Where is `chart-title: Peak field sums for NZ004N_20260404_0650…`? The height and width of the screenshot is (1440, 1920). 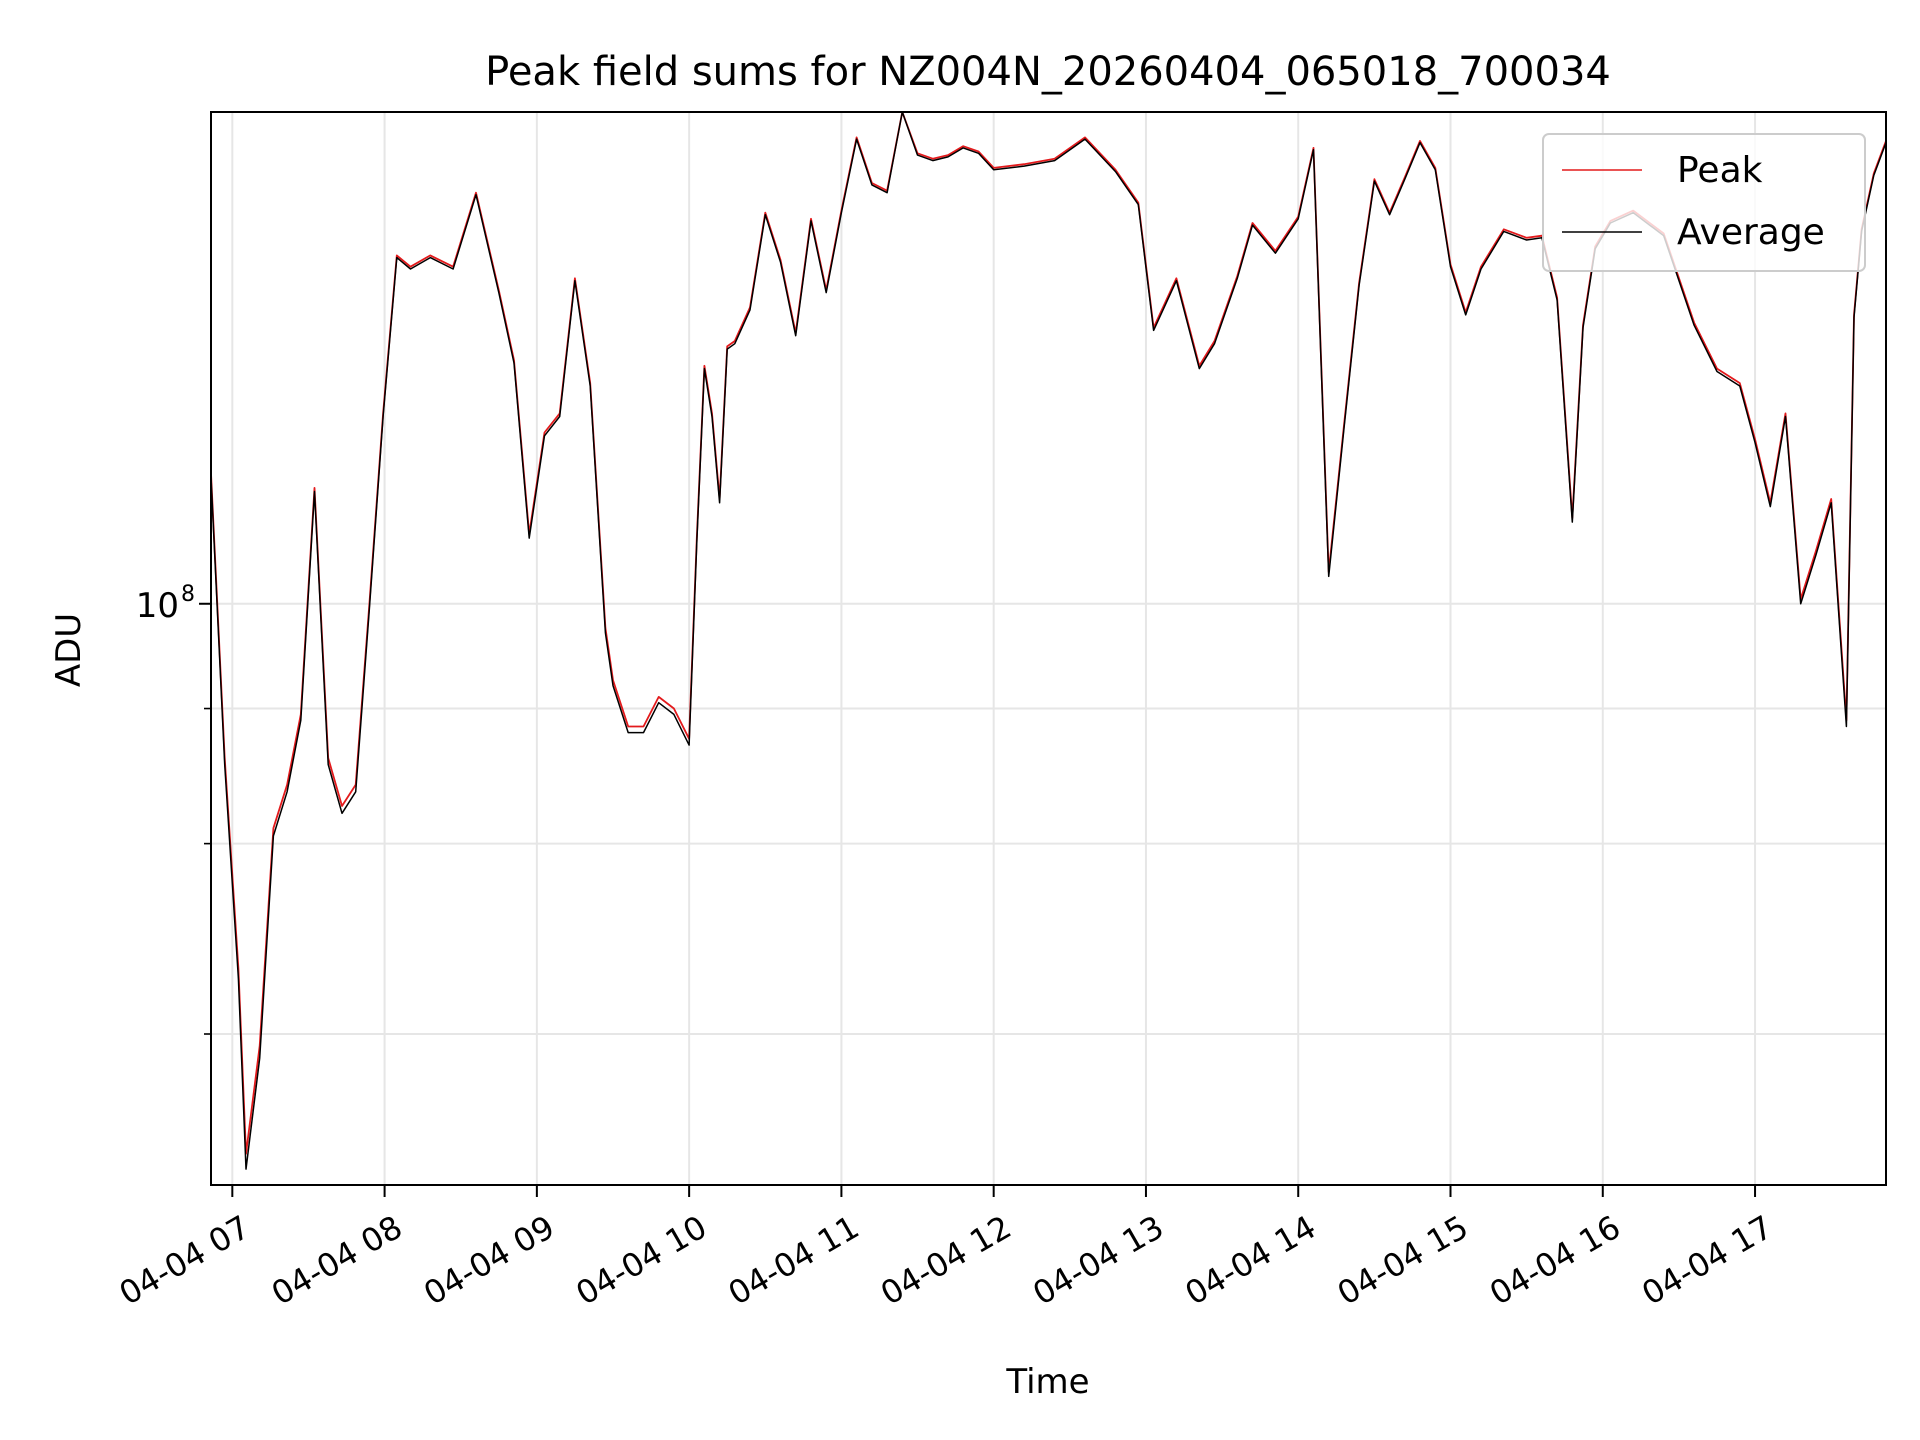
chart-title: Peak field sums for NZ004N_20260404_0650… is located at coordinates (1048, 72).